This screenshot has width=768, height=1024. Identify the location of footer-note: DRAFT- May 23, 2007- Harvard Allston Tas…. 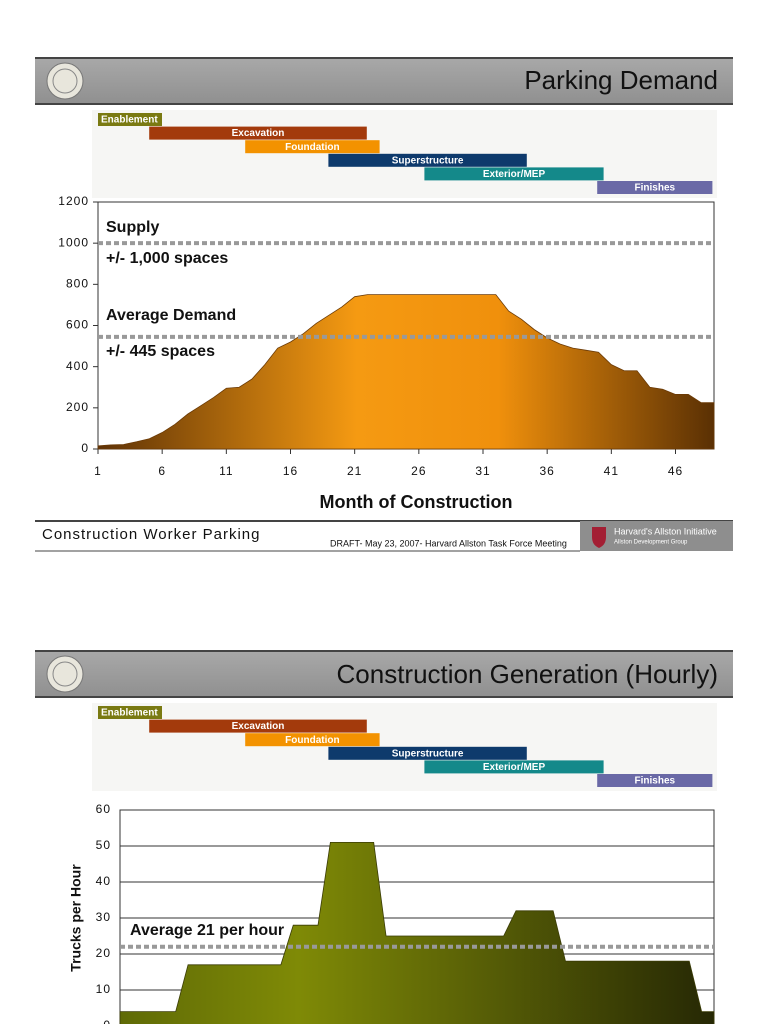
(448, 543).